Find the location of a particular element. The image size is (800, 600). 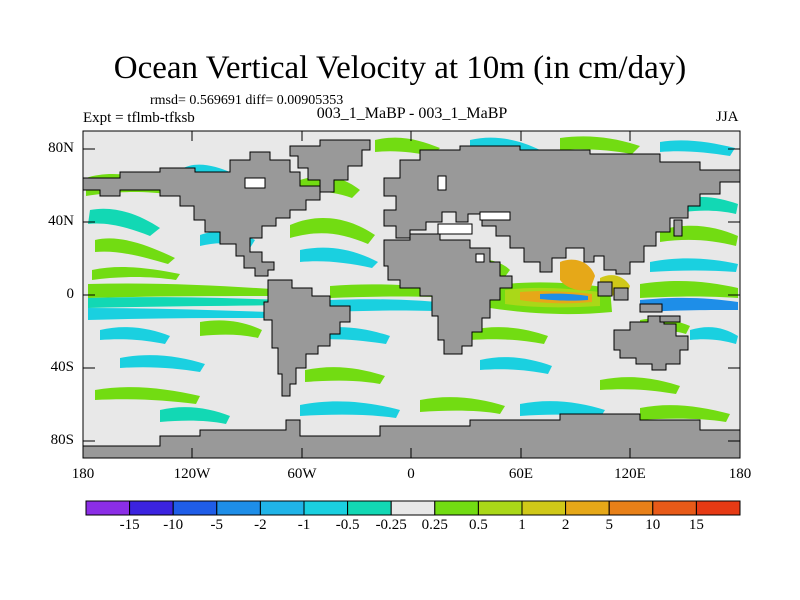

x-tick-label-60e: 60E is located at coordinates (521, 474).